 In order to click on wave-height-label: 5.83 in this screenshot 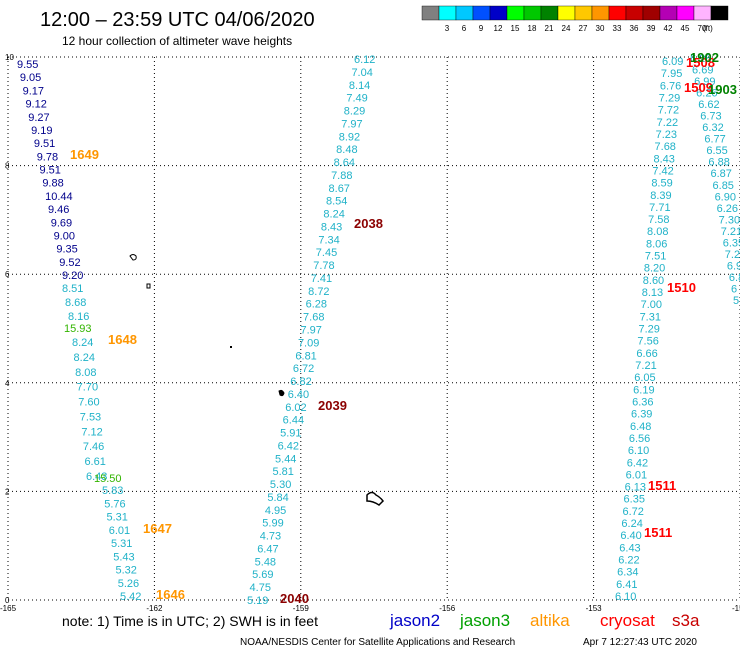, I will do `click(112, 491)`.